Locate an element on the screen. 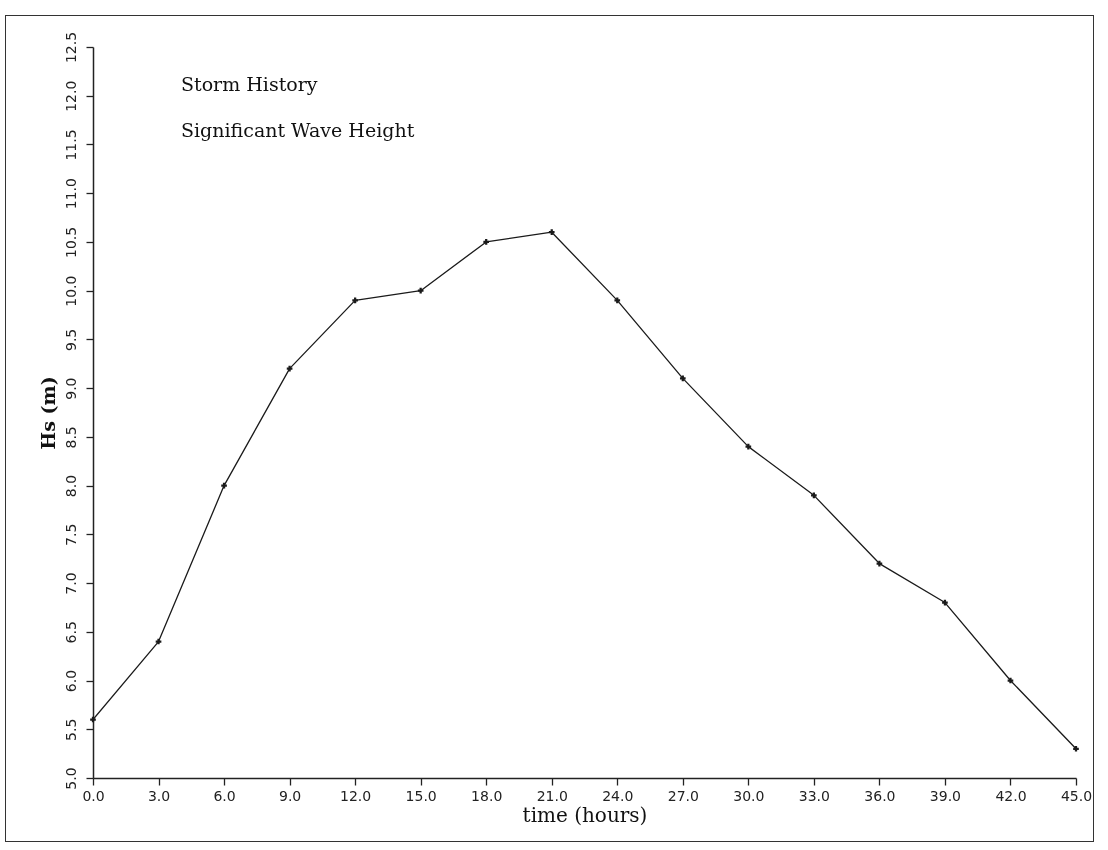 This screenshot has width=1108, height=850. y-tick-label: 5.5 is located at coordinates (70, 729).